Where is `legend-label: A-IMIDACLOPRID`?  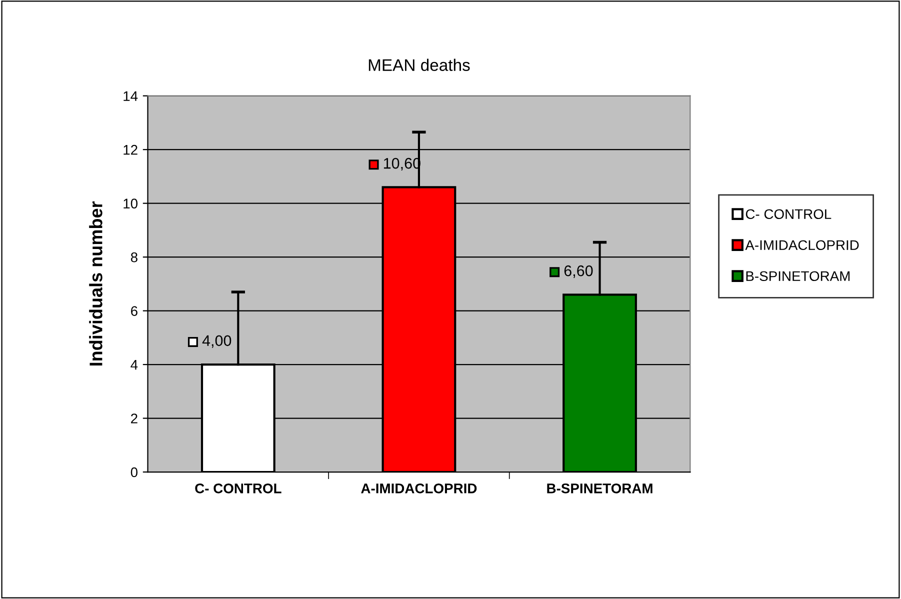
legend-label: A-IMIDACLOPRID is located at coordinates (802, 245).